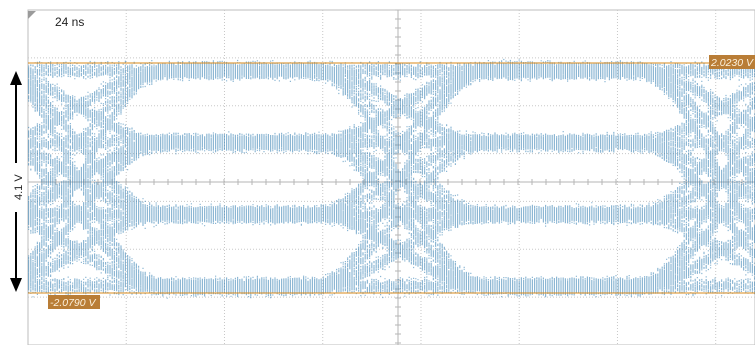 This screenshot has width=755, height=345. I want to click on timebase-label: 24 ns, so click(69, 22).